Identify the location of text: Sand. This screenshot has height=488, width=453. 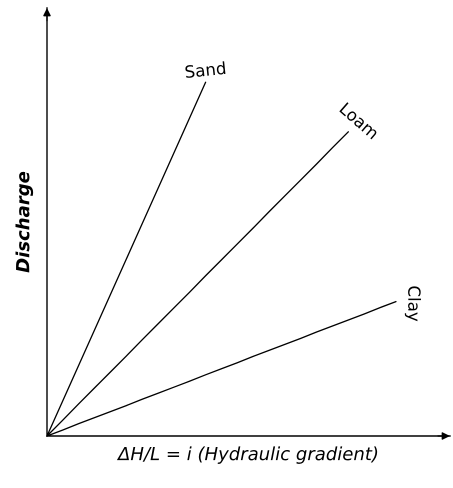
(205, 69).